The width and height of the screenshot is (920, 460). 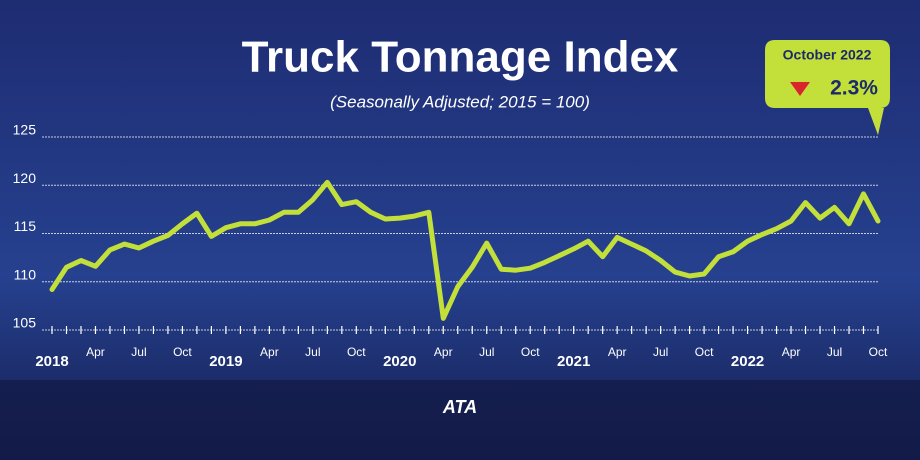 I want to click on x-tick-label: 2020, so click(x=399, y=361).